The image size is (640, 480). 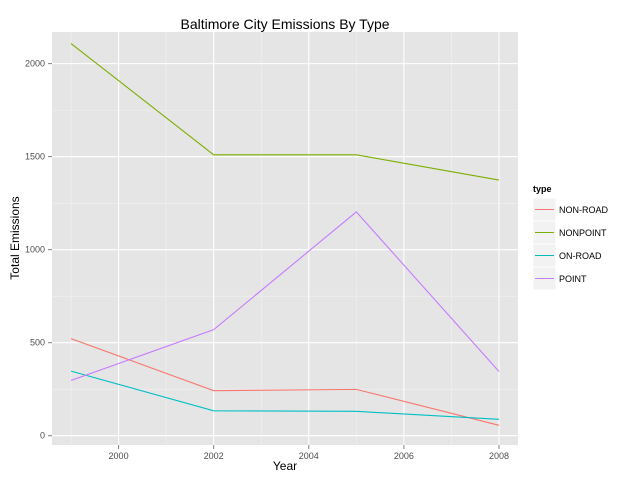 What do you see at coordinates (214, 456) in the screenshot?
I see `x-tick-label: 2002` at bounding box center [214, 456].